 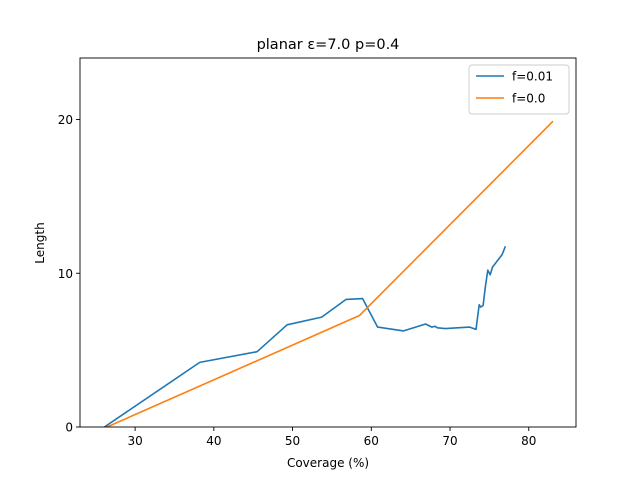 What do you see at coordinates (528, 99) in the screenshot?
I see `legend-label-f-0-0: f=0.0` at bounding box center [528, 99].